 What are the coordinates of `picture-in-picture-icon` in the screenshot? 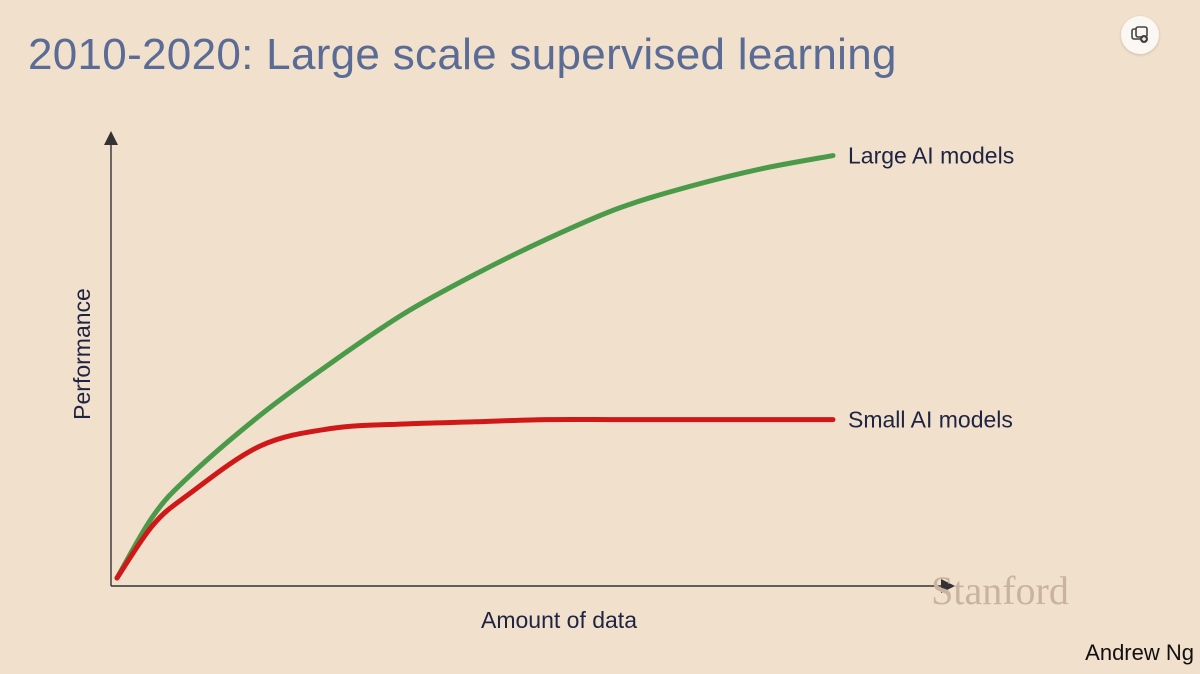 It's located at (1139, 34).